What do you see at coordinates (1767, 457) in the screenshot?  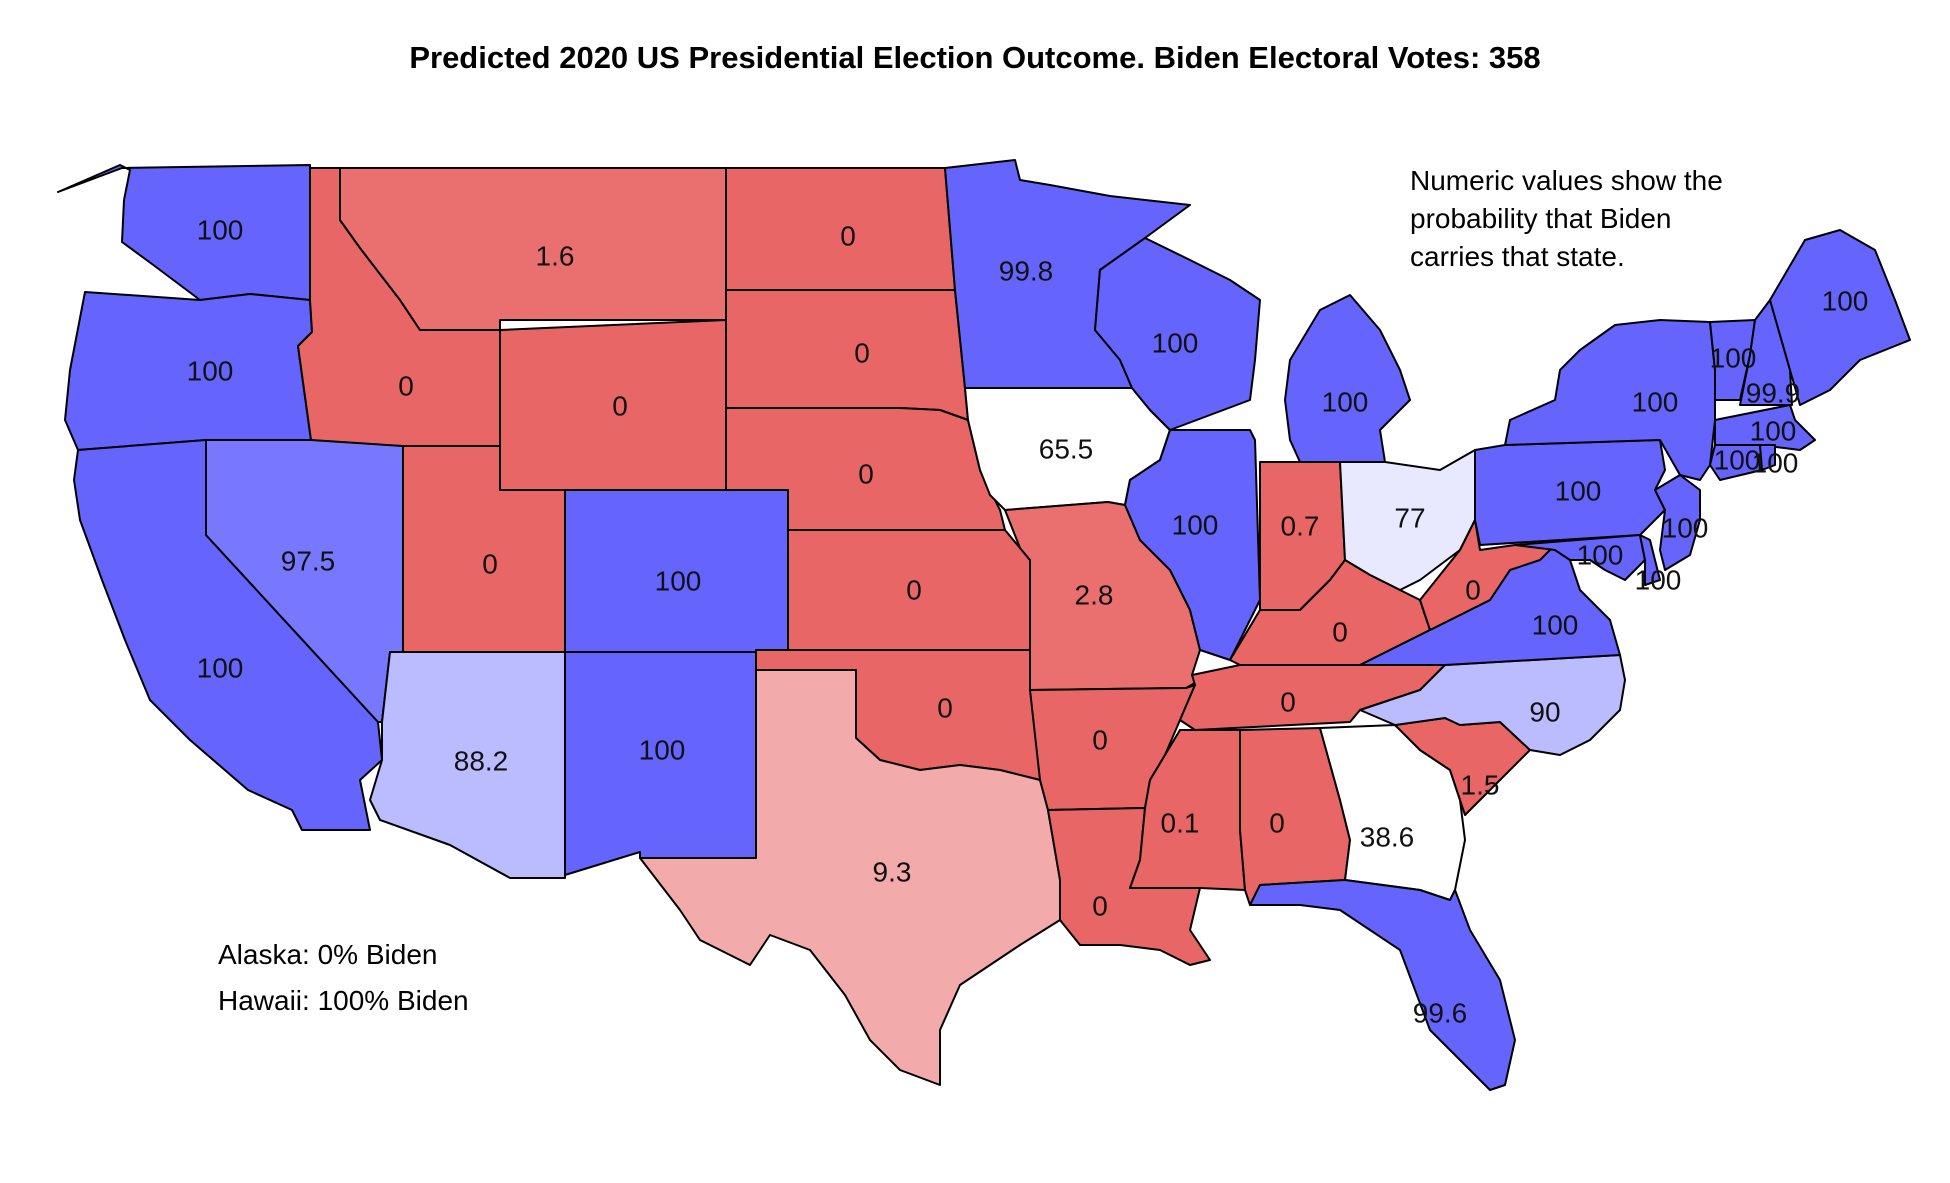 I see `state-ri` at bounding box center [1767, 457].